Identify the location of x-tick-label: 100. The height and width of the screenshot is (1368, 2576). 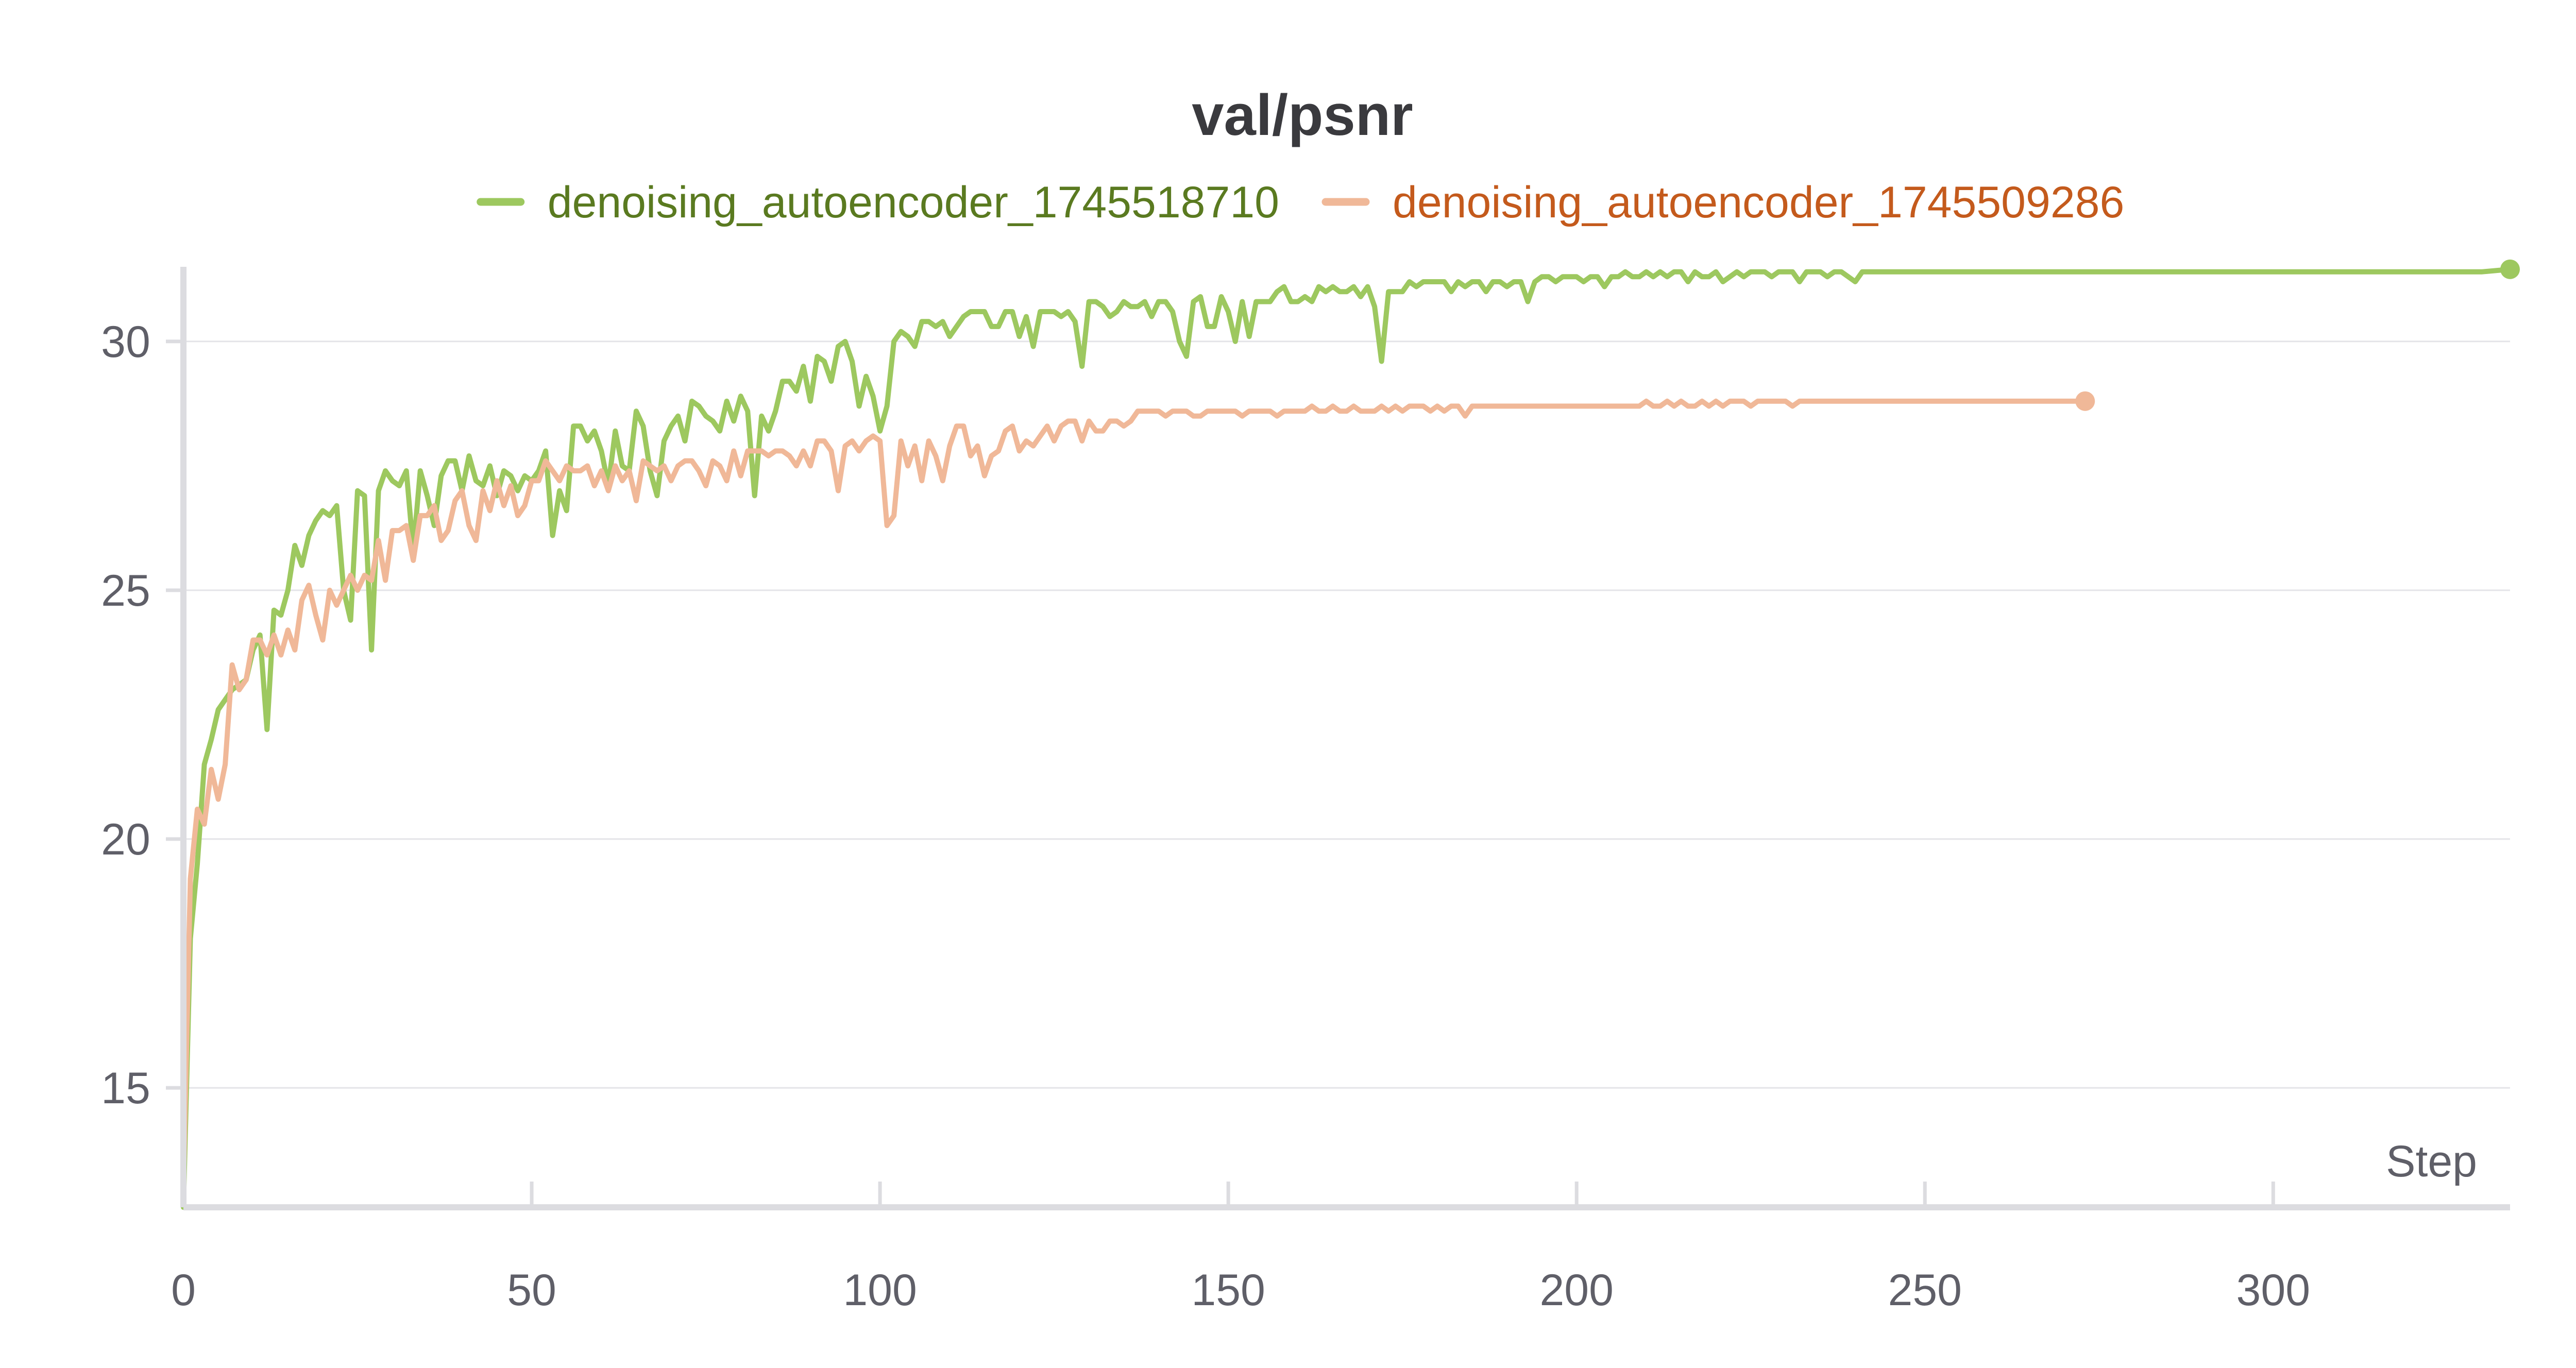
(880, 1290).